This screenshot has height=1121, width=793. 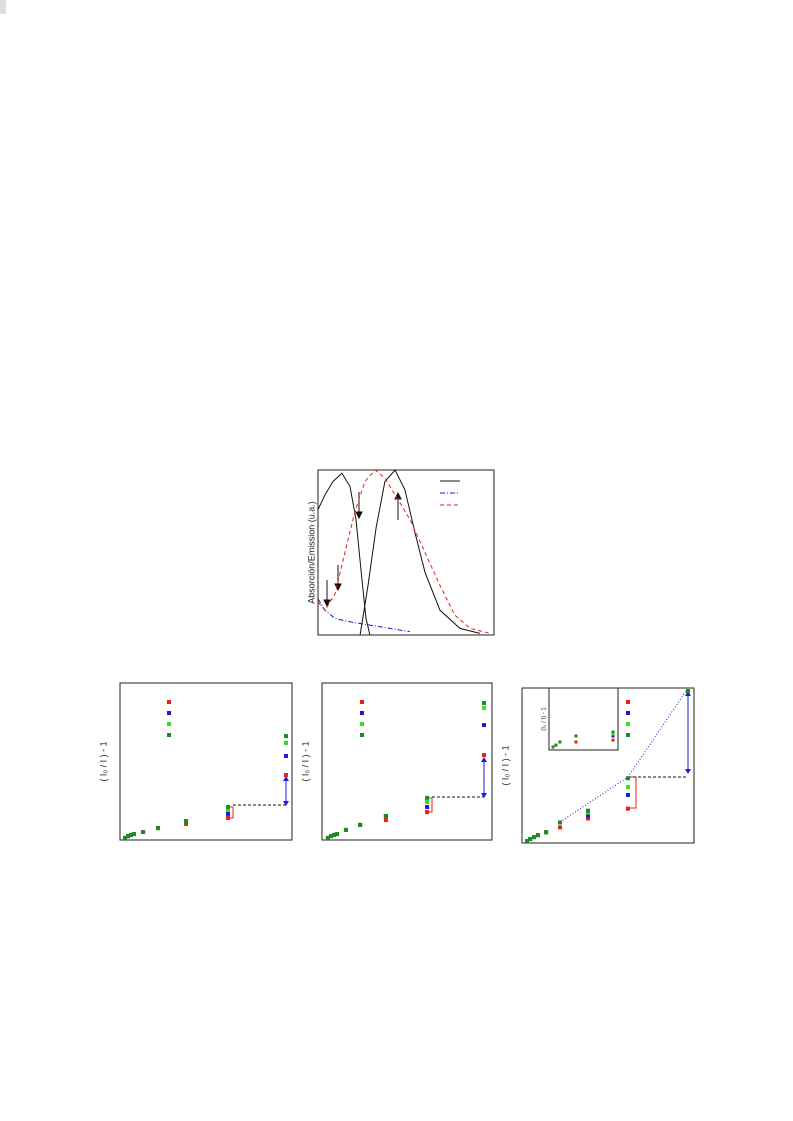 I want to click on y-axis-label: (I₀ / I) - 1, so click(x=545, y=719).